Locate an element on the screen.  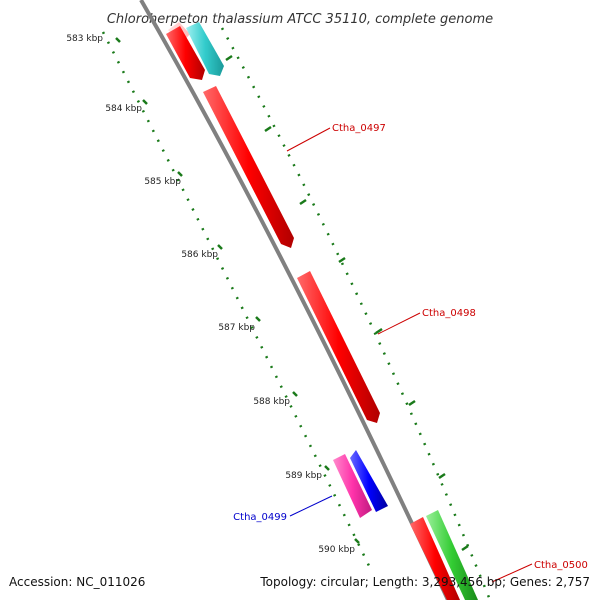
gene-label-ctha-0499: Ctha_0499 is located at coordinates (260, 517).